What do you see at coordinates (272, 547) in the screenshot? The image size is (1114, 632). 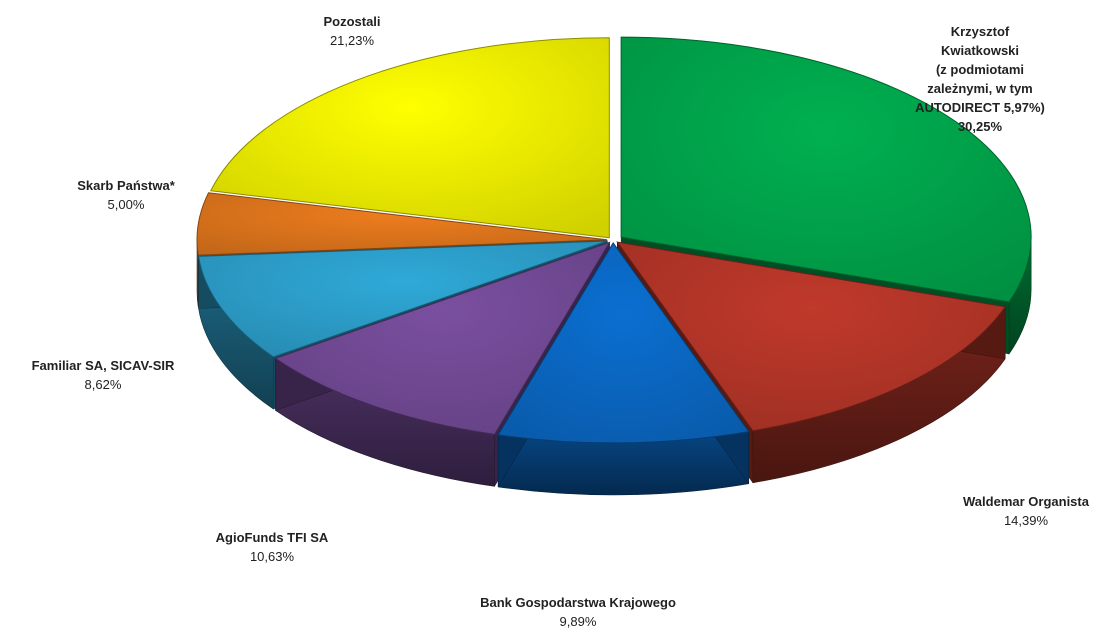 I see `slice-label-agiofunds: AgioFunds TFI SA 10,63%` at bounding box center [272, 547].